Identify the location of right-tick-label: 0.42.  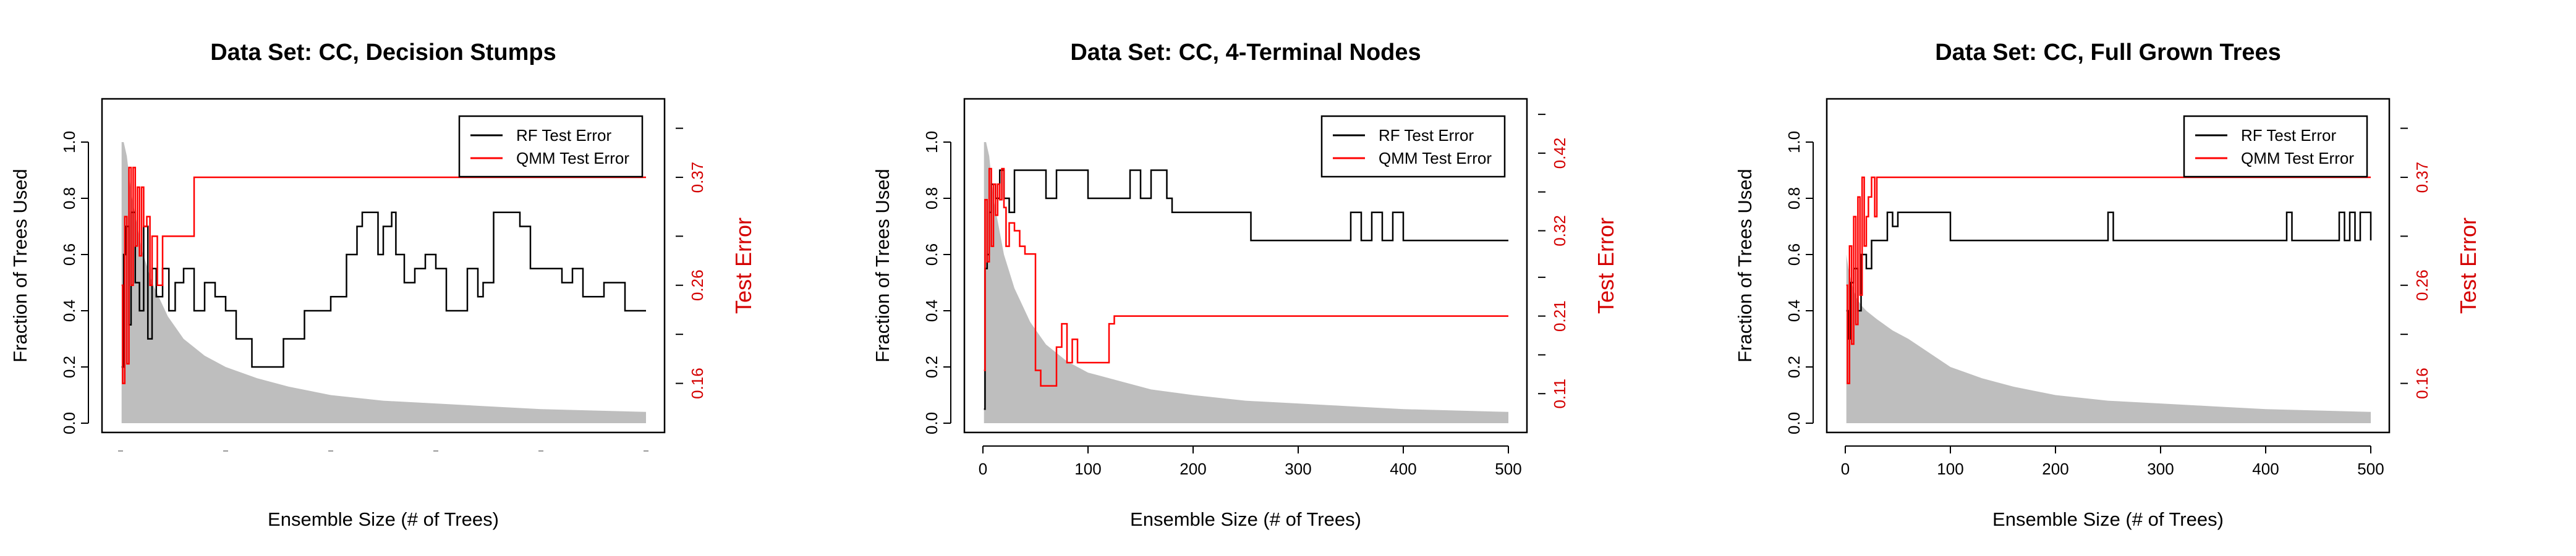
(1559, 153).